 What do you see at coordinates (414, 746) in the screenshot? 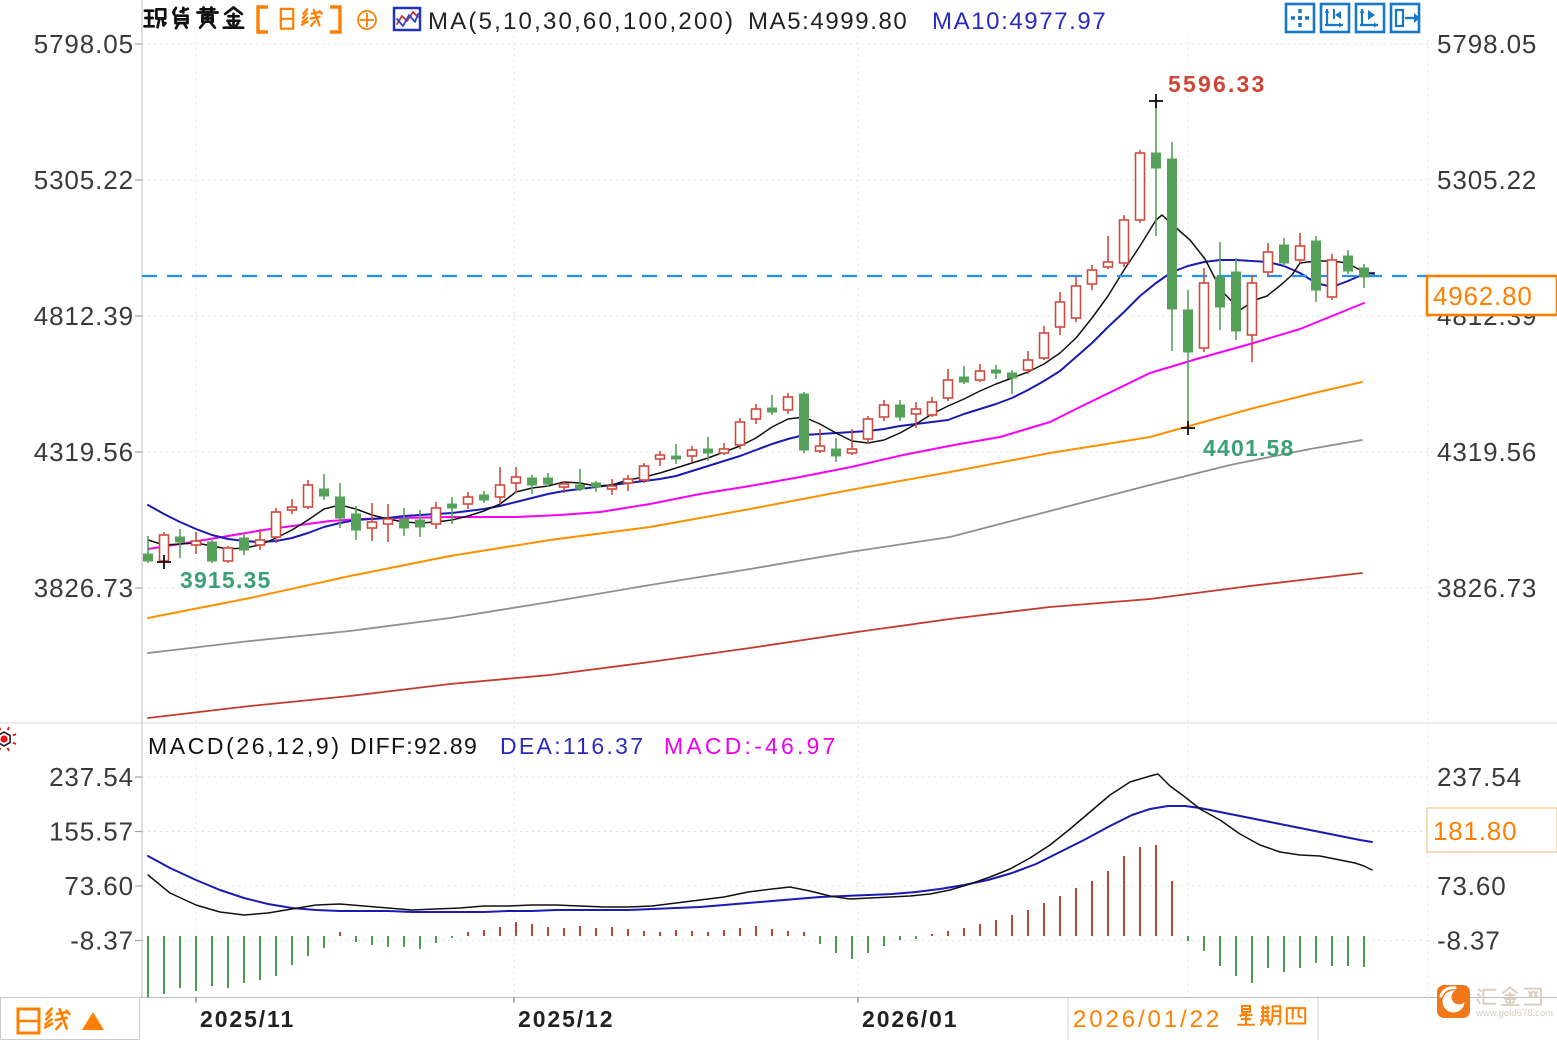
I see `svg-text: DIFF:92.89` at bounding box center [414, 746].